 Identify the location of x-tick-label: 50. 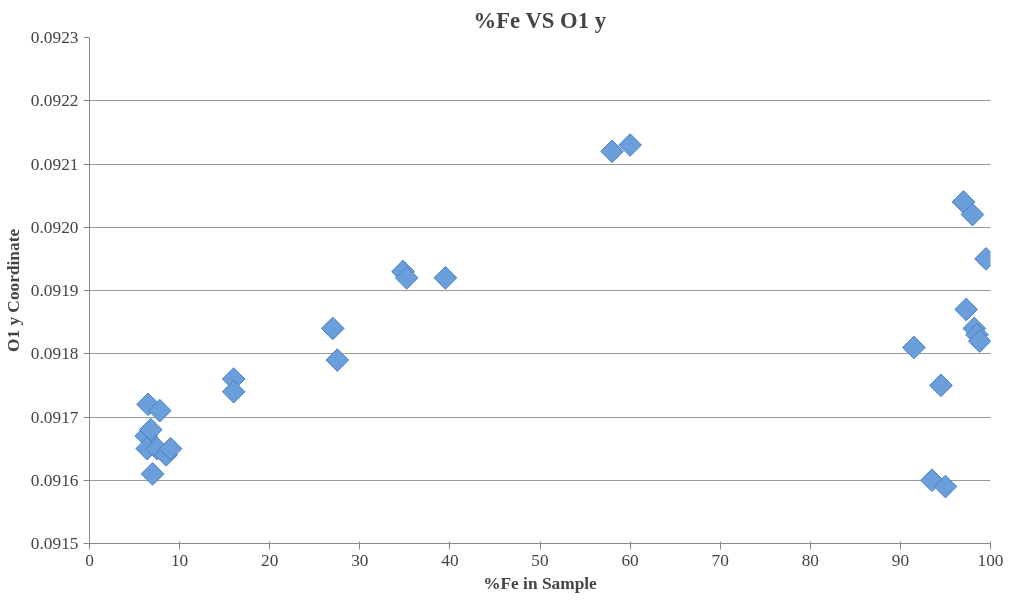
(540, 560).